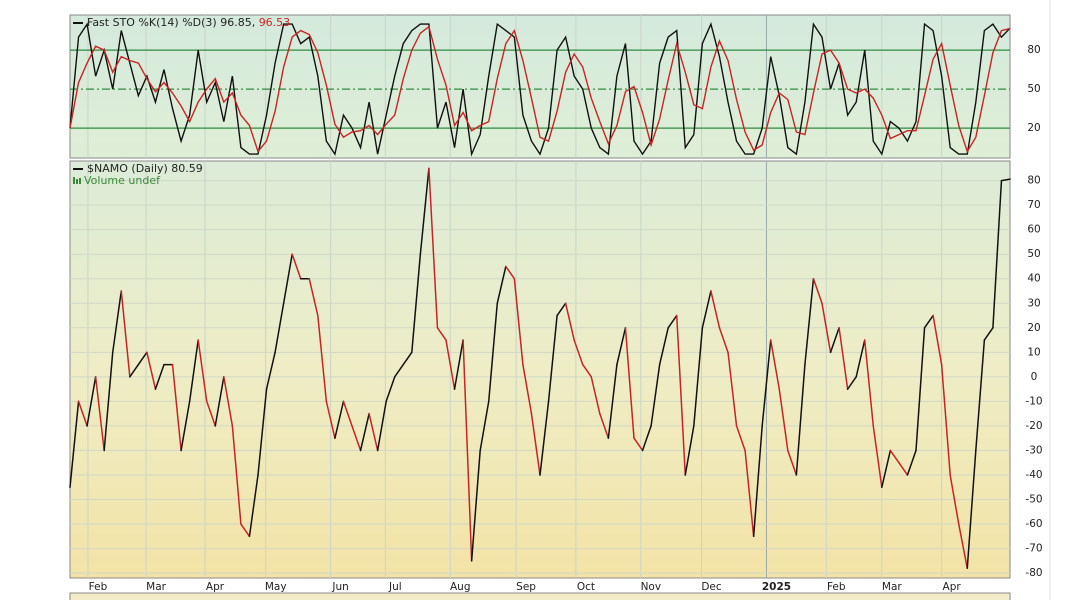 The height and width of the screenshot is (600, 1080). What do you see at coordinates (892, 587) in the screenshot?
I see `x-tick-label: Mar` at bounding box center [892, 587].